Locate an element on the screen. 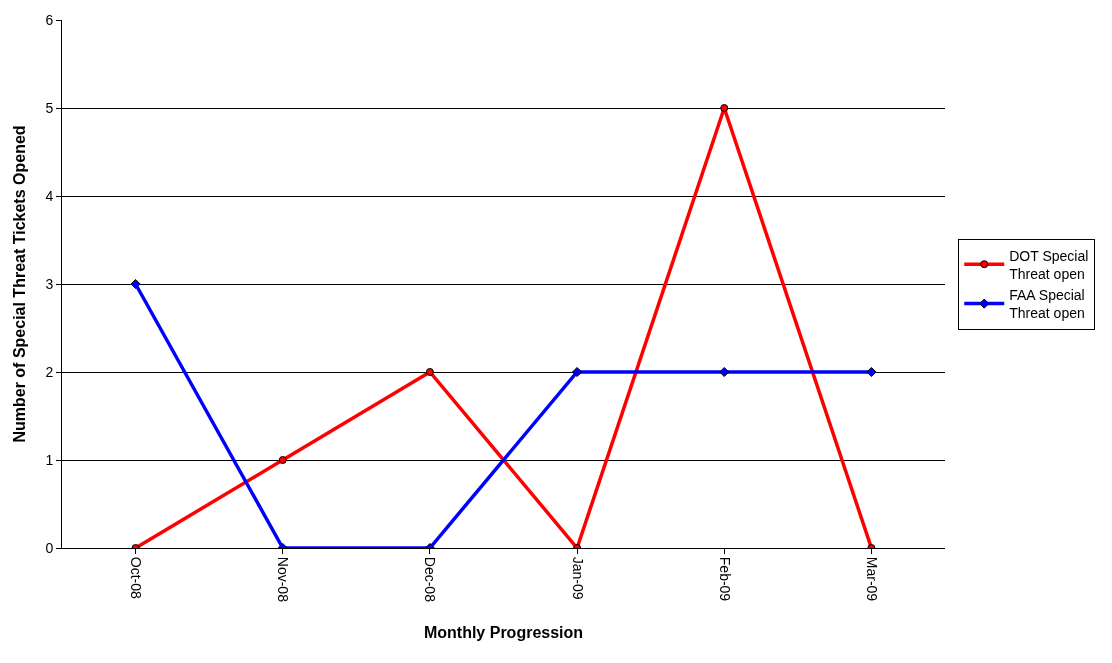 Image resolution: width=1112 pixels, height=663 pixels. y-tick-label: 2 is located at coordinates (49, 371).